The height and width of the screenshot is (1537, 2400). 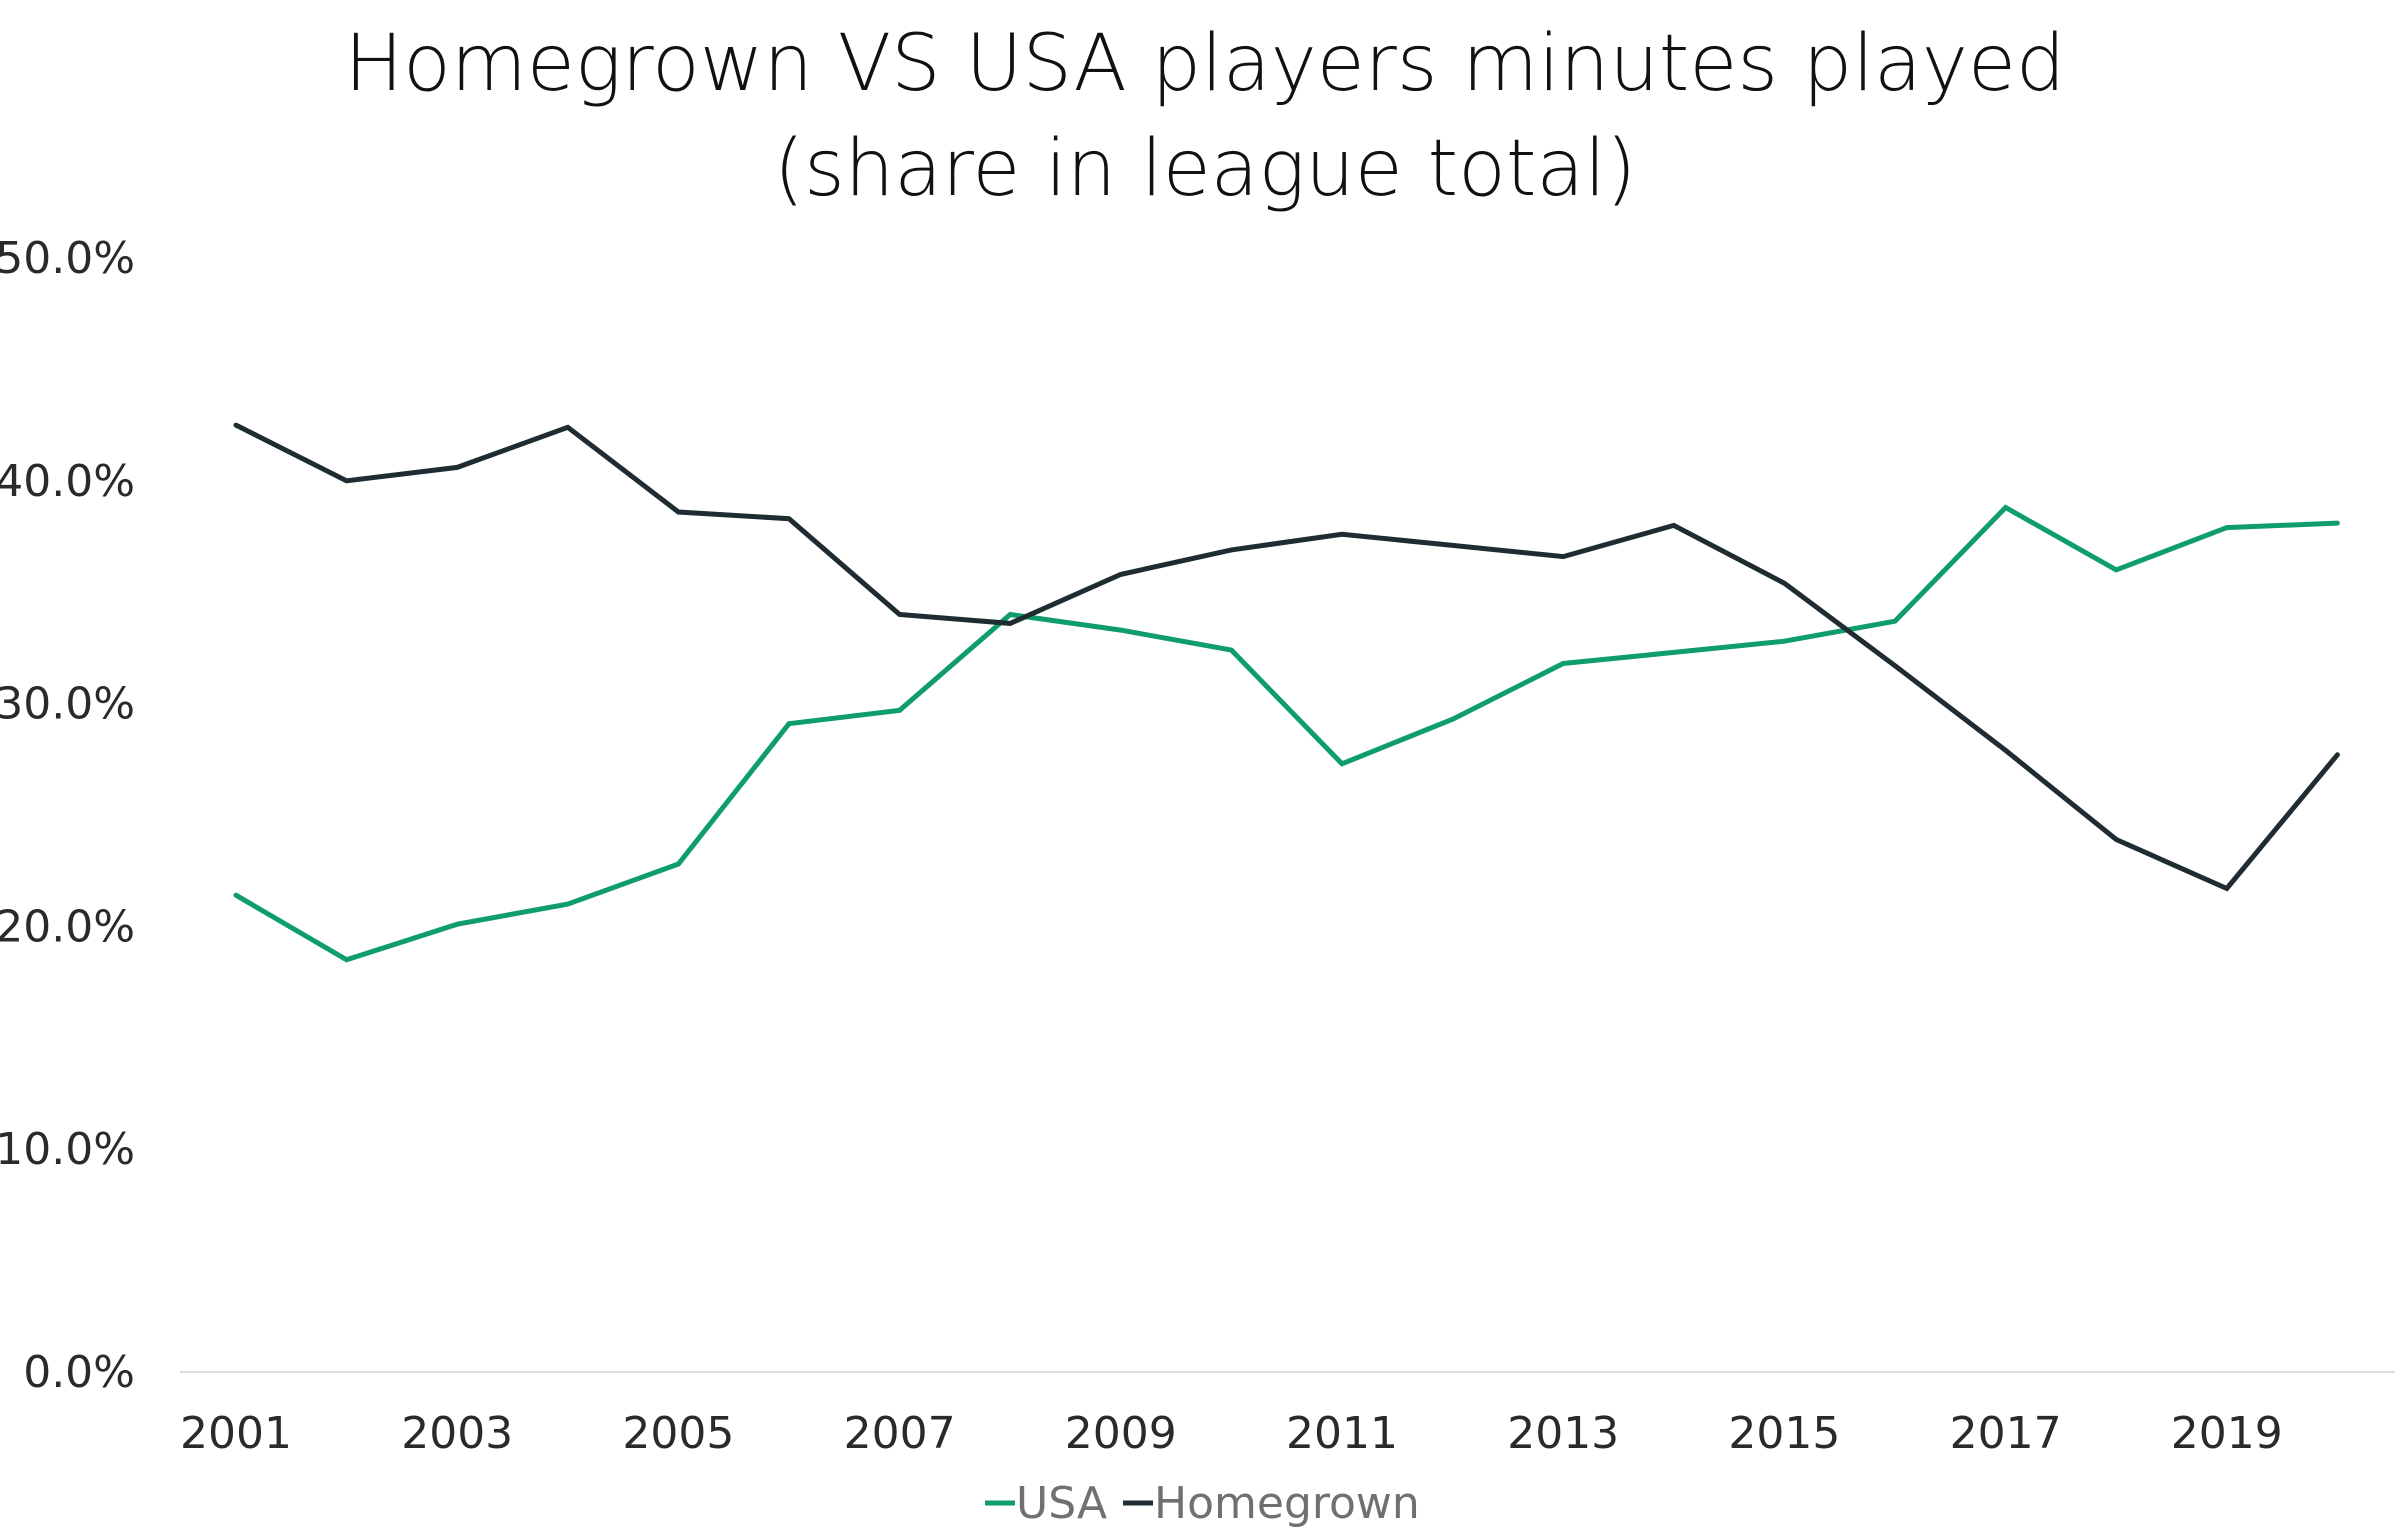 What do you see at coordinates (67, 1149) in the screenshot?
I see `y-tick-label: 10.0%` at bounding box center [67, 1149].